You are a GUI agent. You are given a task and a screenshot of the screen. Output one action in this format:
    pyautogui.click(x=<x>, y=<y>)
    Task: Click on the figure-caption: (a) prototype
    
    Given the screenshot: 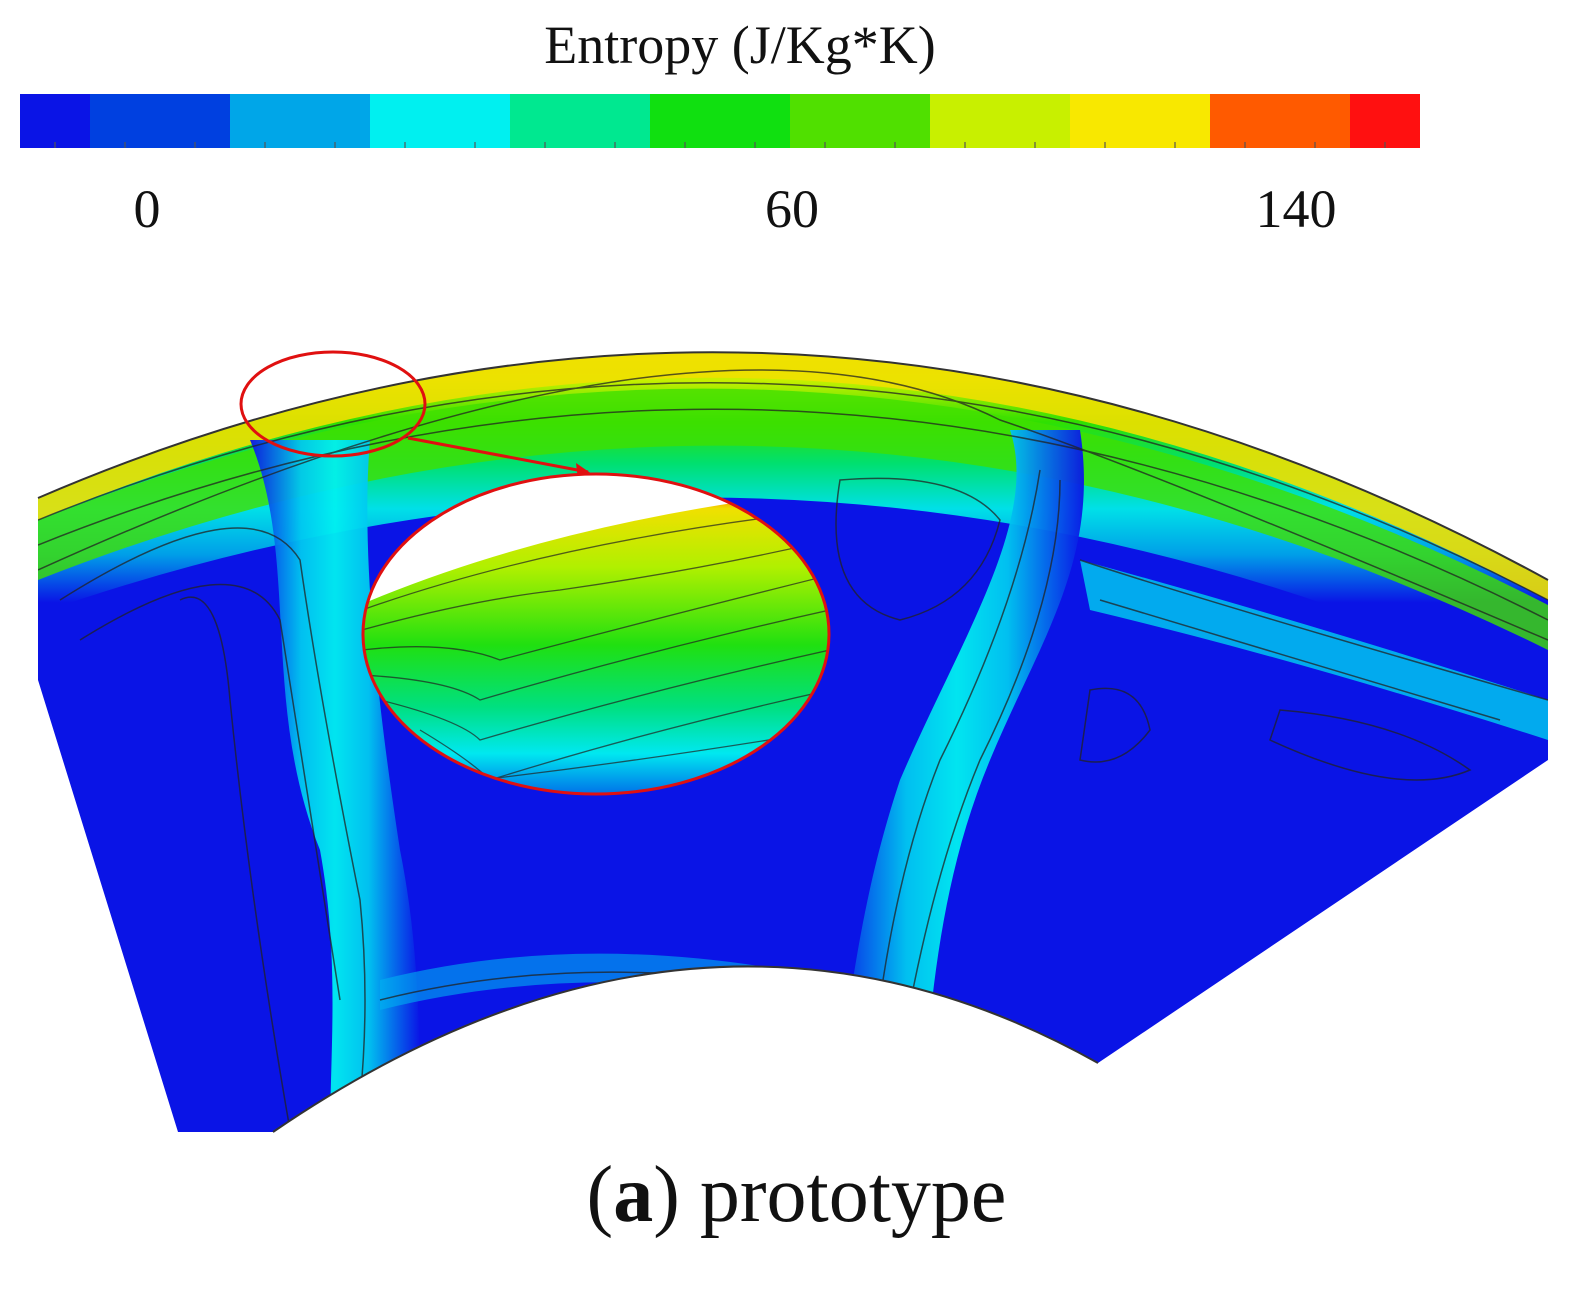 What is the action you would take?
    pyautogui.click(x=796, y=1195)
    